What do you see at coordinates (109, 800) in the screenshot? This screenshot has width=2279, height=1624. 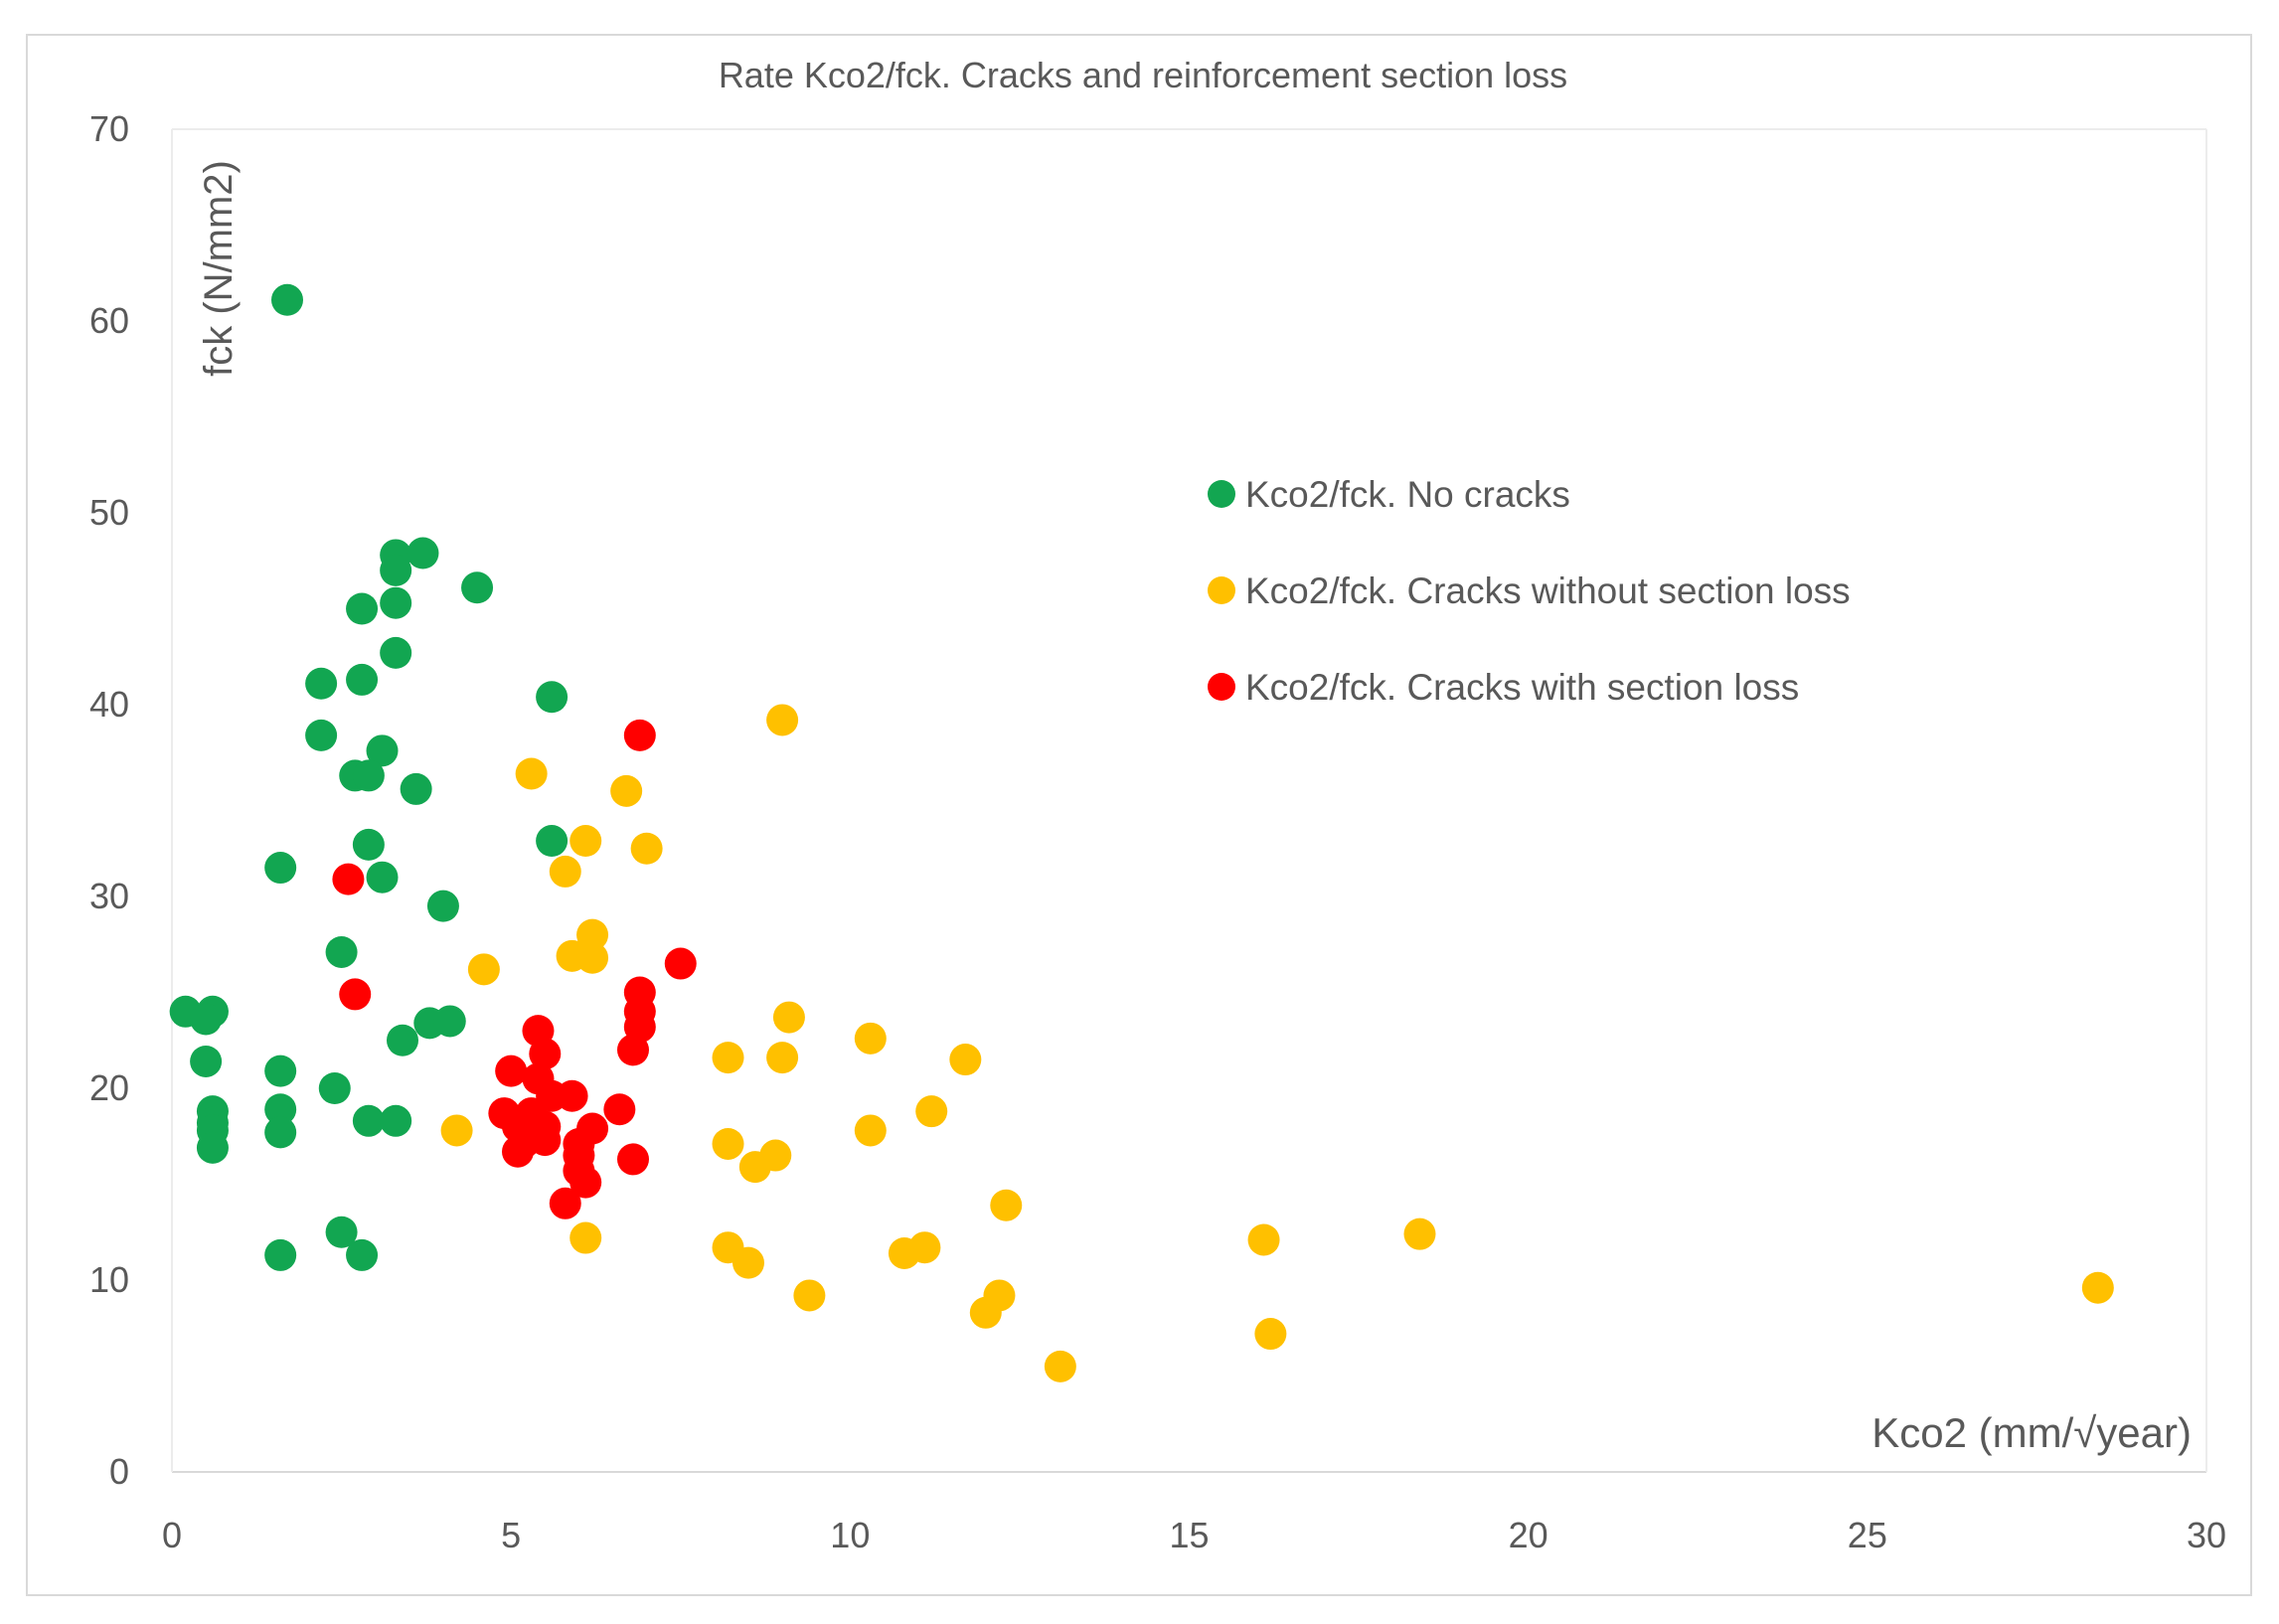 I see `y-tick-labels: 0 10 20 30 40 50 60 70` at bounding box center [109, 800].